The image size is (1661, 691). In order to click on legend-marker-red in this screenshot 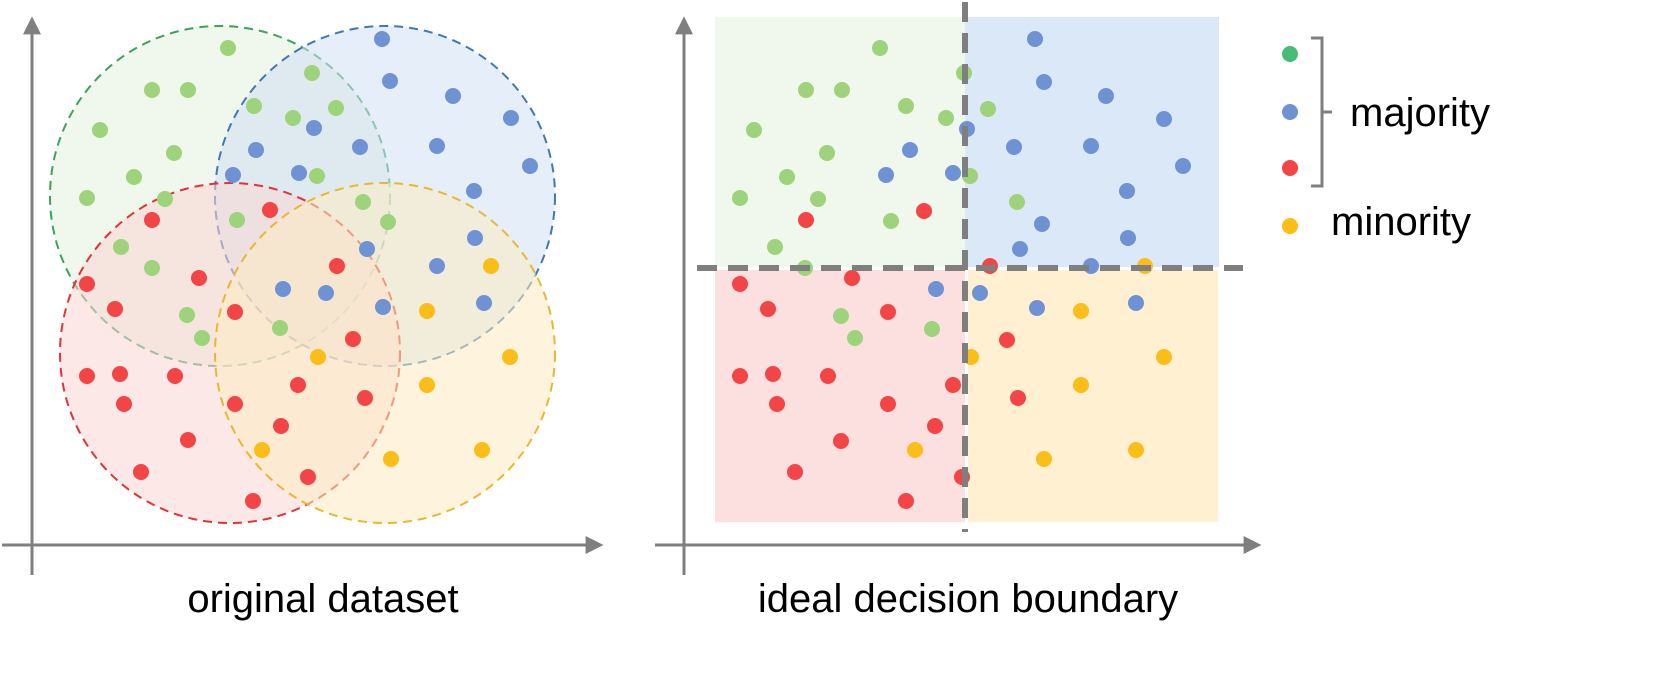, I will do `click(1290, 168)`.